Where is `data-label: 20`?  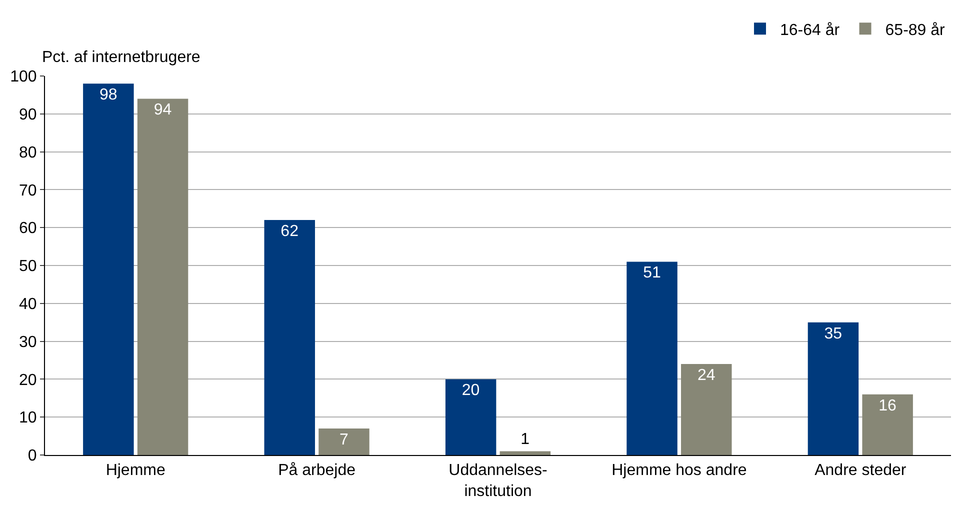 data-label: 20 is located at coordinates (471, 391).